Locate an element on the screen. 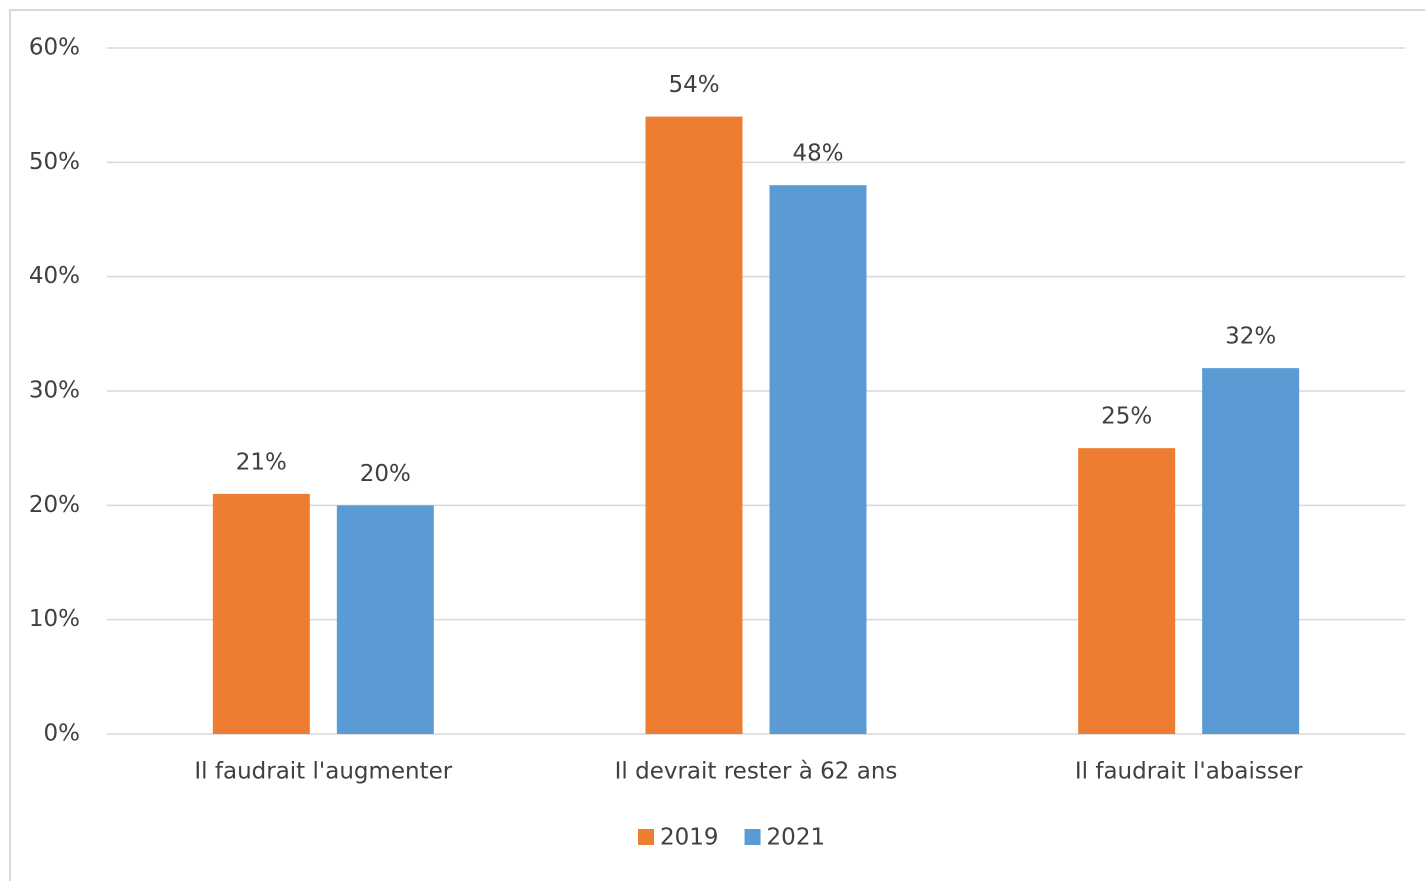 Image resolution: width=1425 pixels, height=881 pixels. data-label: 25% is located at coordinates (1126, 417).